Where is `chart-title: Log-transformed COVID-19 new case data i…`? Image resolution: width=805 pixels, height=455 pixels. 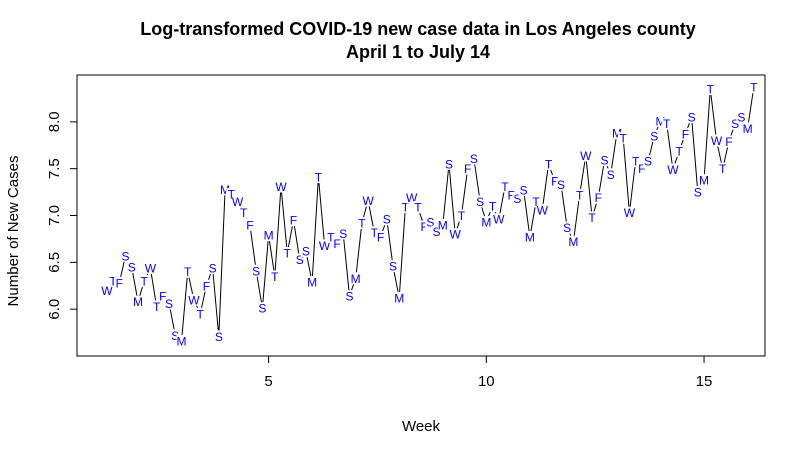 chart-title: Log-transformed COVID-19 new case data i… is located at coordinates (417, 29).